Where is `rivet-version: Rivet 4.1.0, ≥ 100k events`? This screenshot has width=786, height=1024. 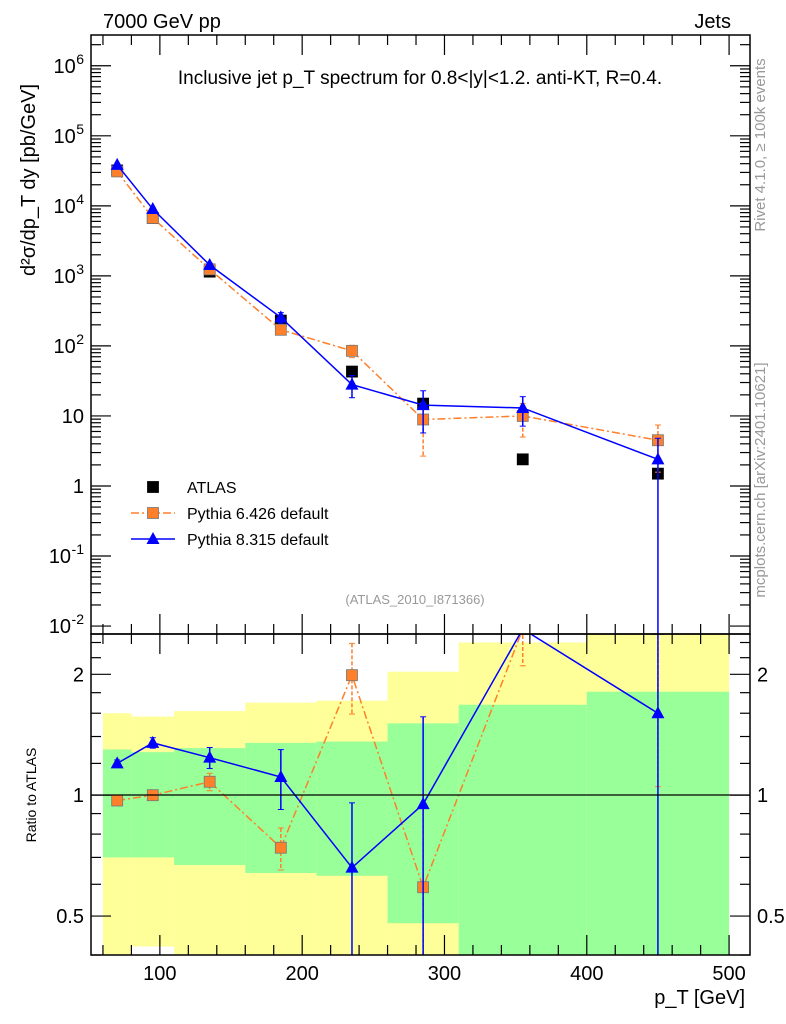 rivet-version: Rivet 4.1.0, ≥ 100k events is located at coordinates (760, 144).